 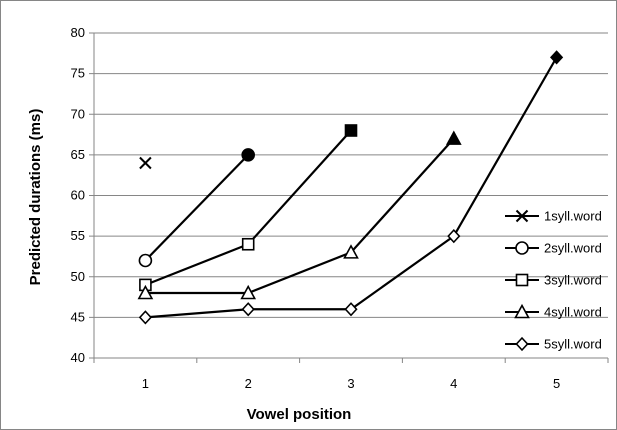 What do you see at coordinates (78, 235) in the screenshot?
I see `y-tick-label-55: 55` at bounding box center [78, 235].